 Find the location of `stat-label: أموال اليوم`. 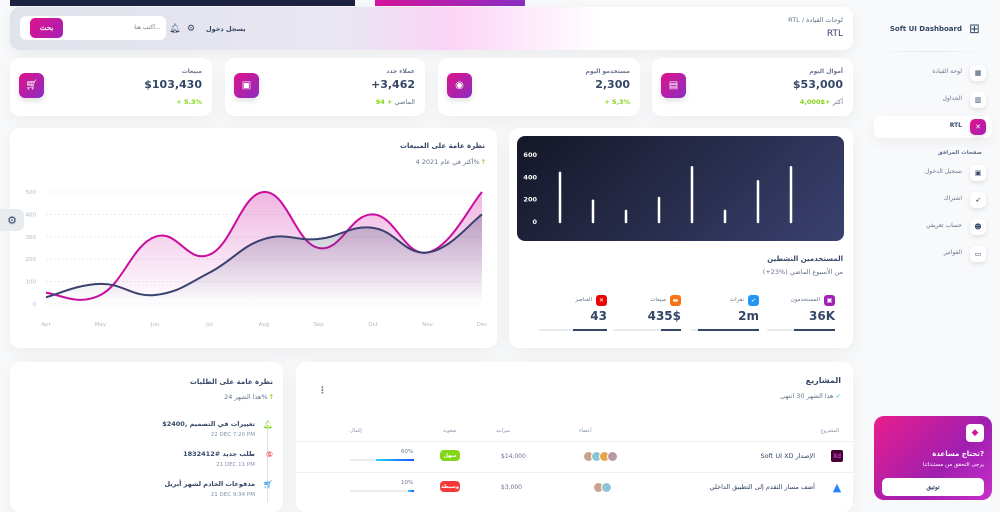

stat-label: أموال اليوم is located at coordinates (826, 71).